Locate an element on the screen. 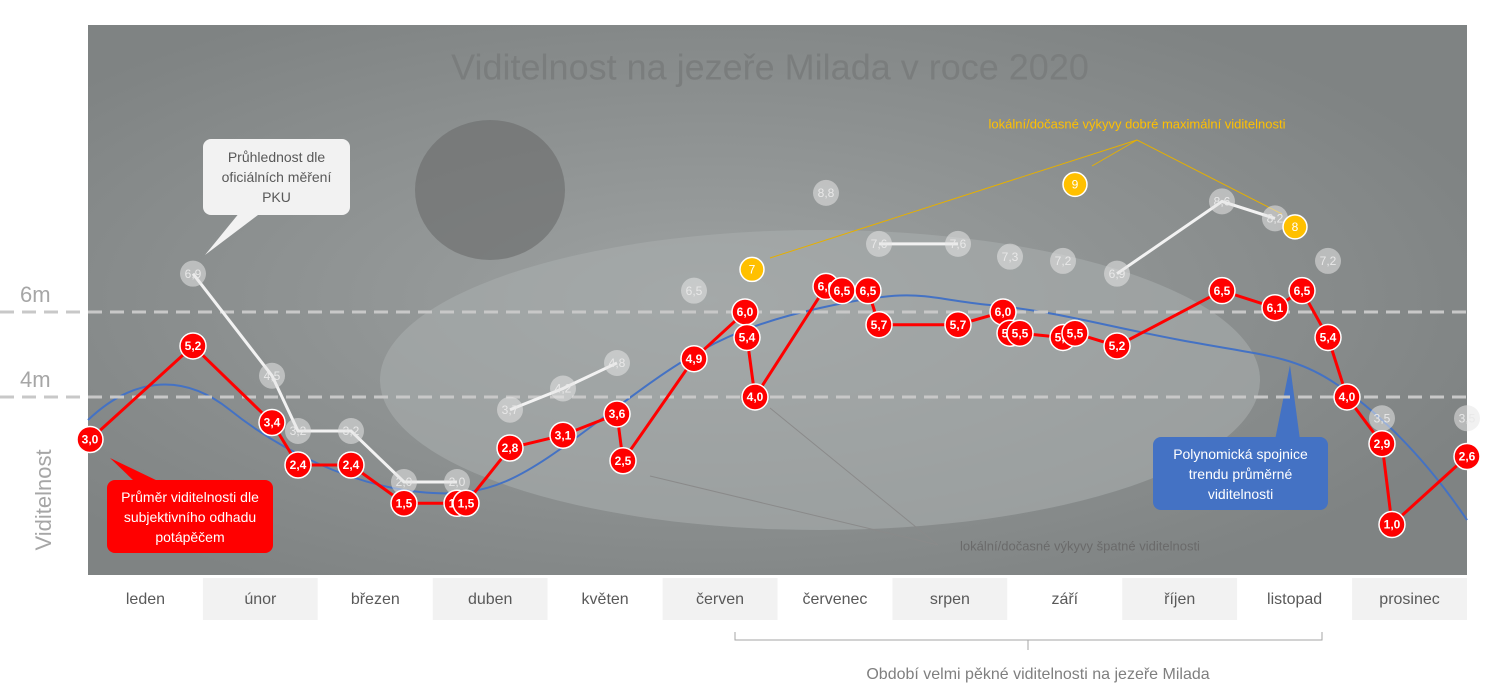 The width and height of the screenshot is (1501, 699). x-tick-label: červenec is located at coordinates (834, 599).